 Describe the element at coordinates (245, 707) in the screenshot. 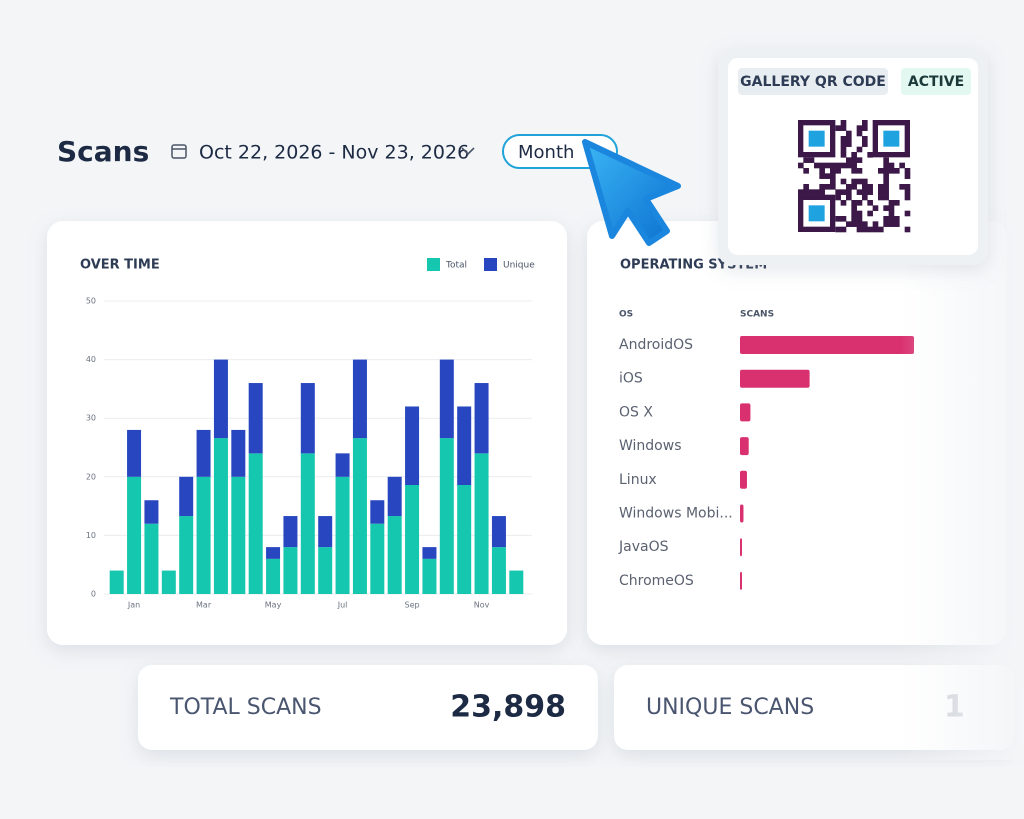

I see `stat-label: TOTAL SCANS` at that location.